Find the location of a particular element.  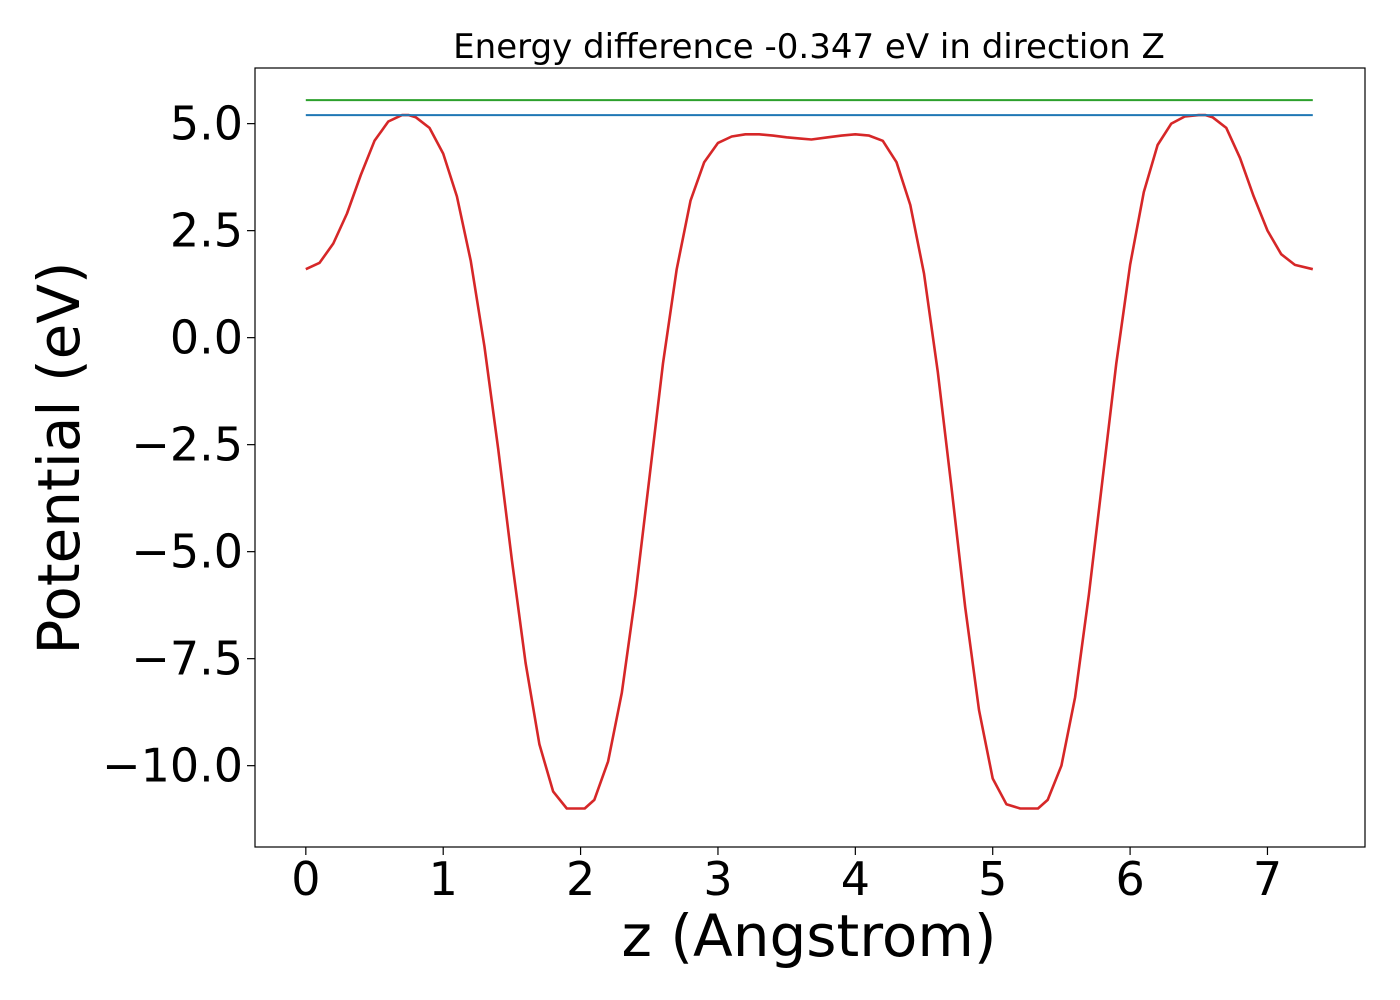

x-tick-label: 3 is located at coordinates (717, 879).